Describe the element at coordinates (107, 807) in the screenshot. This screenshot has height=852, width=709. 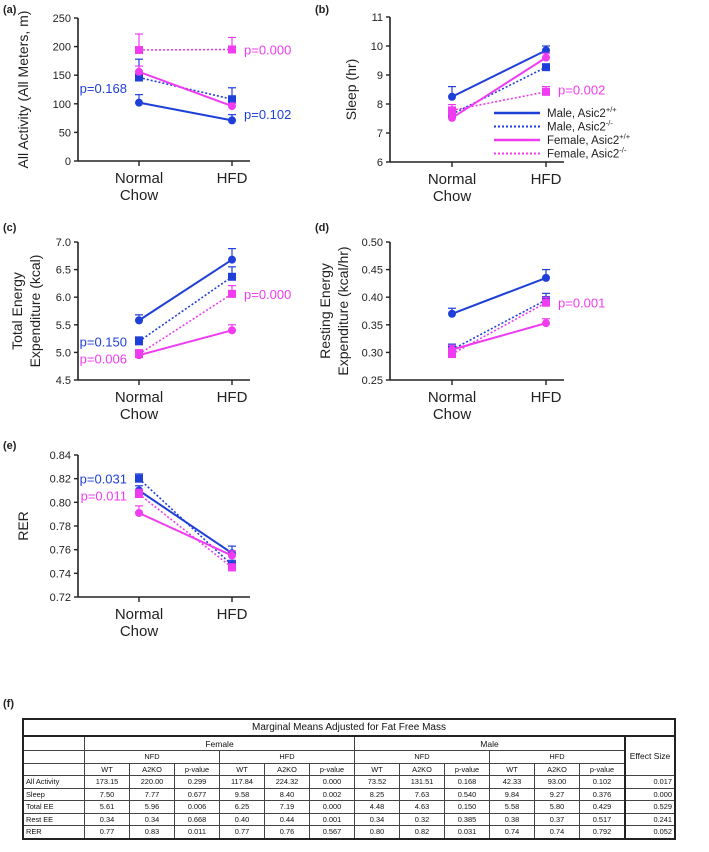
I see `table-cell: 5.61` at that location.